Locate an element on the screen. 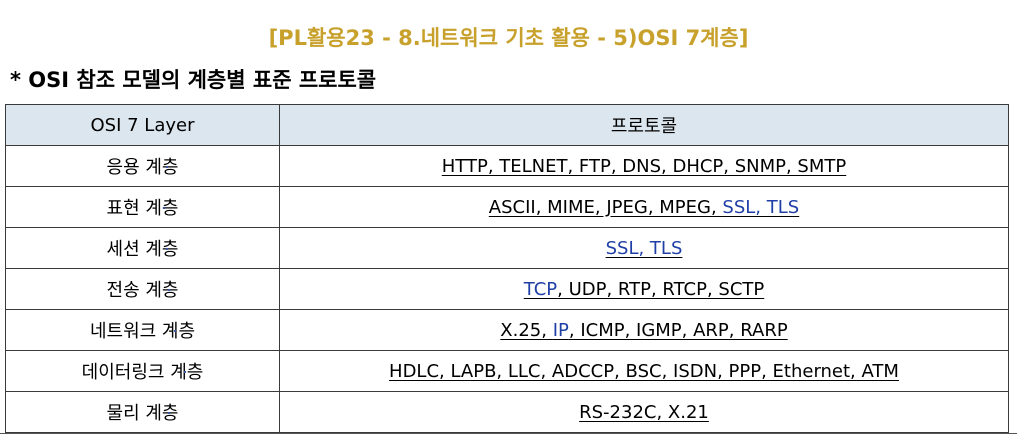 This screenshot has height=437, width=1017. protocol-text: X.25, is located at coordinates (526, 330).